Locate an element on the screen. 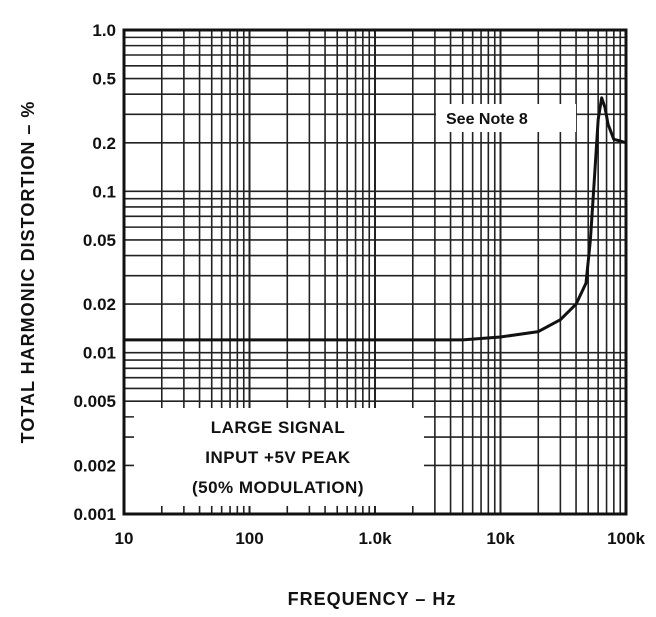  x-axis-title: FREQUENCY – Hz is located at coordinates (372, 599).